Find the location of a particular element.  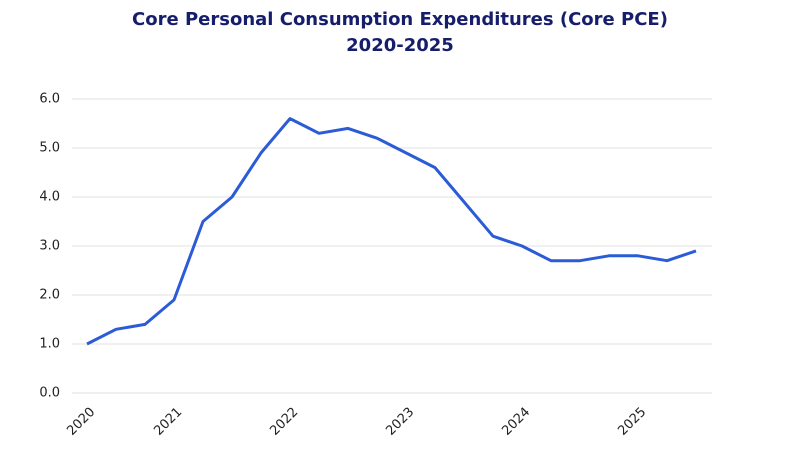

x-tick-label: 2020 is located at coordinates (81, 422).